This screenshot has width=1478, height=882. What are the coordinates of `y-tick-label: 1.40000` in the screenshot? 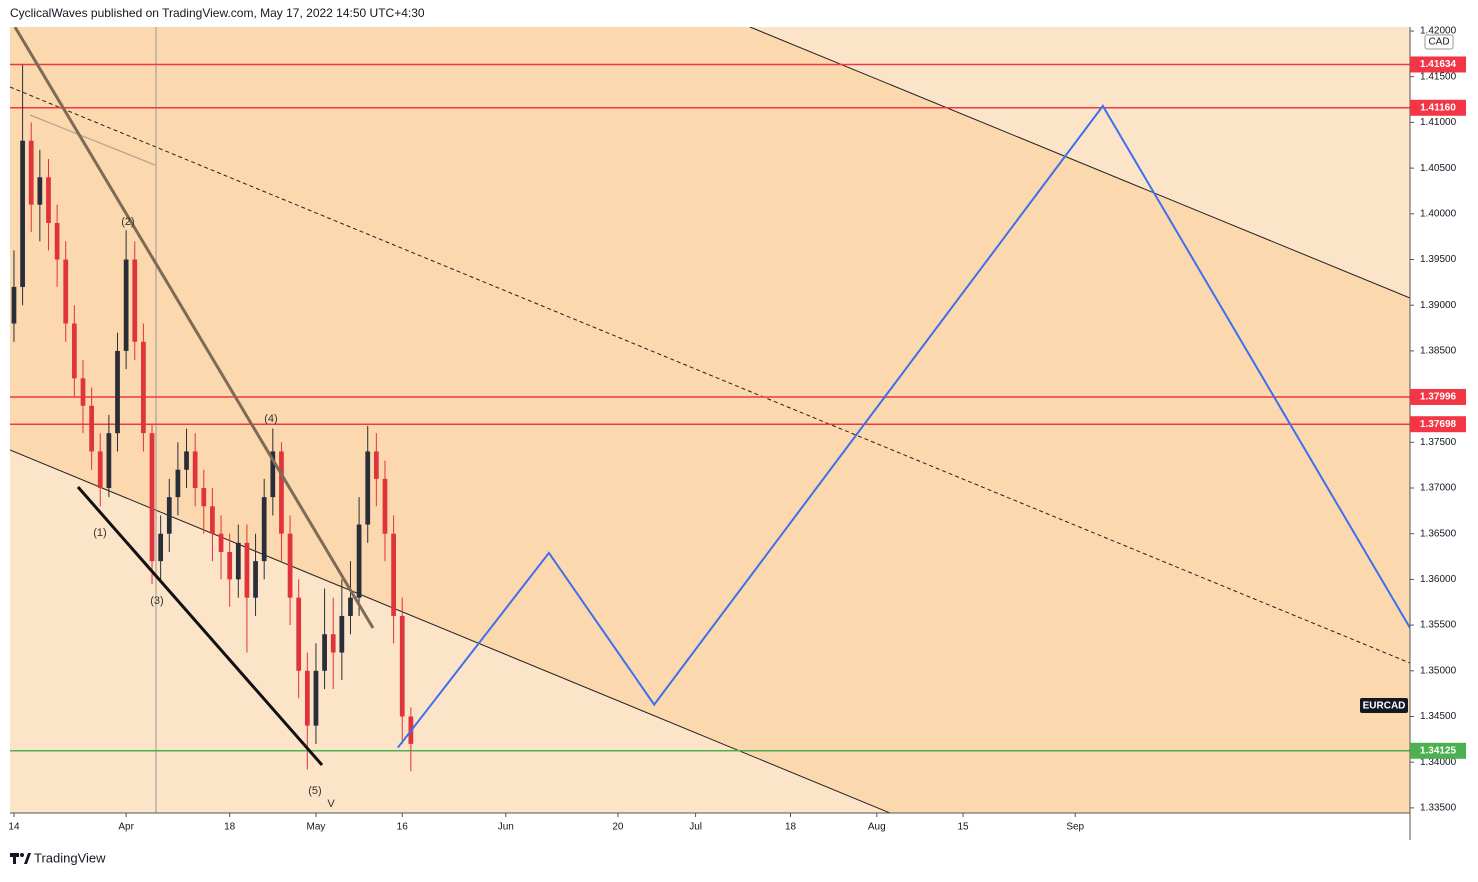 It's located at (1438, 213).